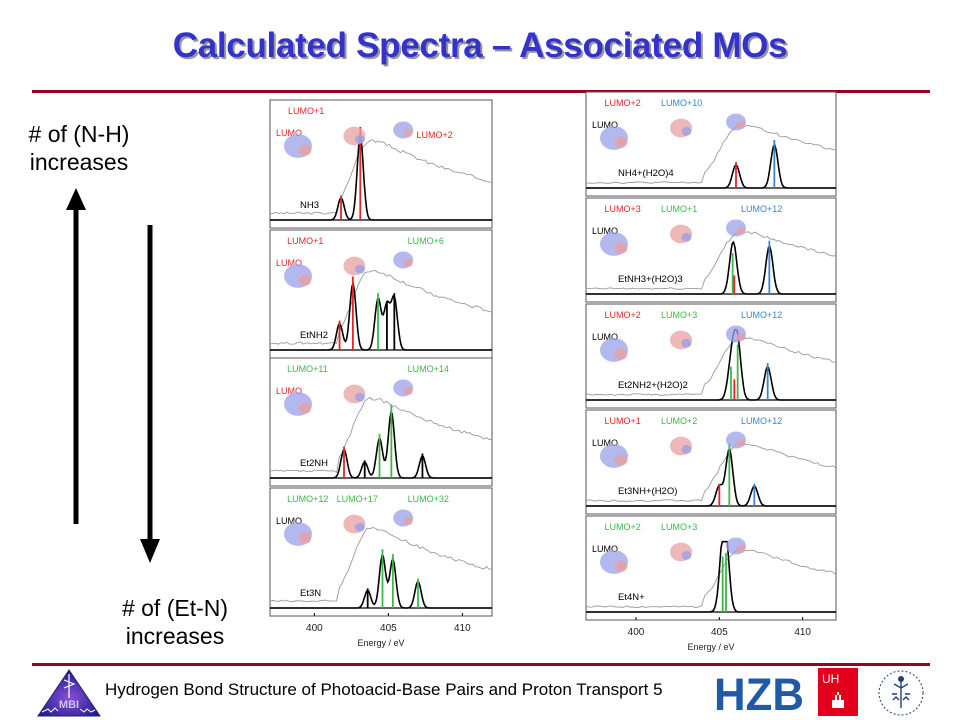  I want to click on mbi-logo-text: MBI, so click(69, 705).